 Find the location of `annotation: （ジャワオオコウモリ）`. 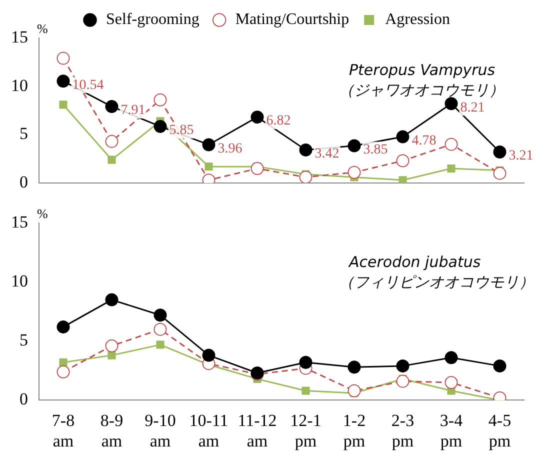

annotation: （ジャワオオコウモリ） is located at coordinates (421, 89).